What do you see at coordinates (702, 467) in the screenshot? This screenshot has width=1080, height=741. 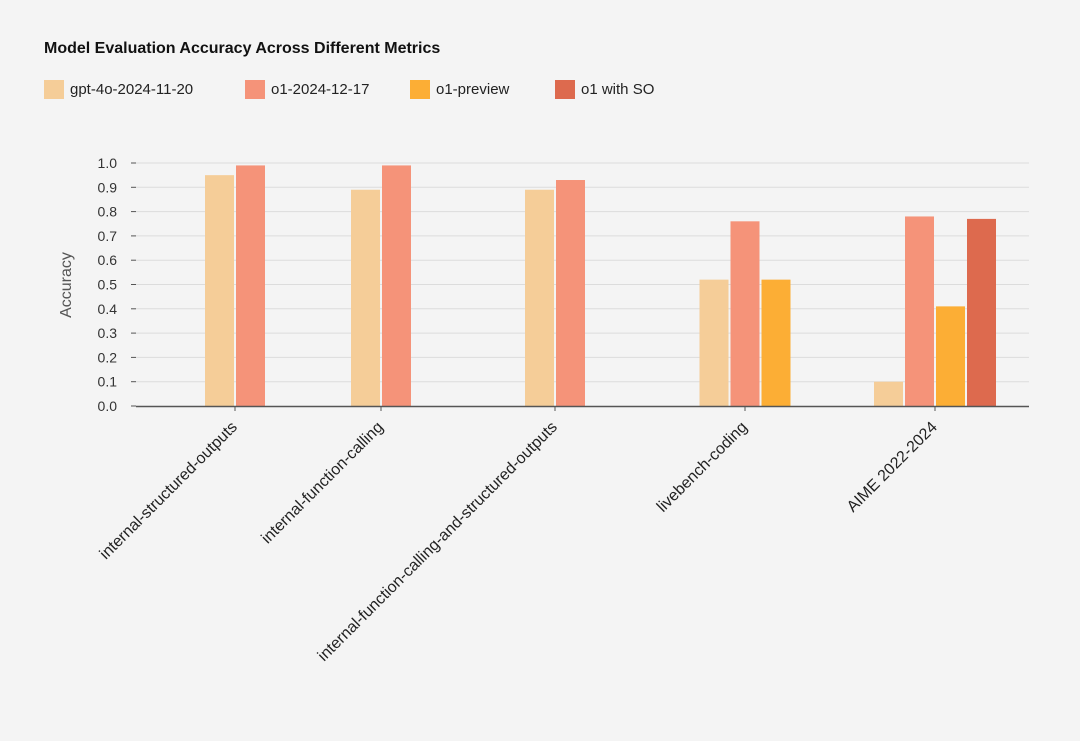 I see `x-tick-label: livebench-coding` at bounding box center [702, 467].